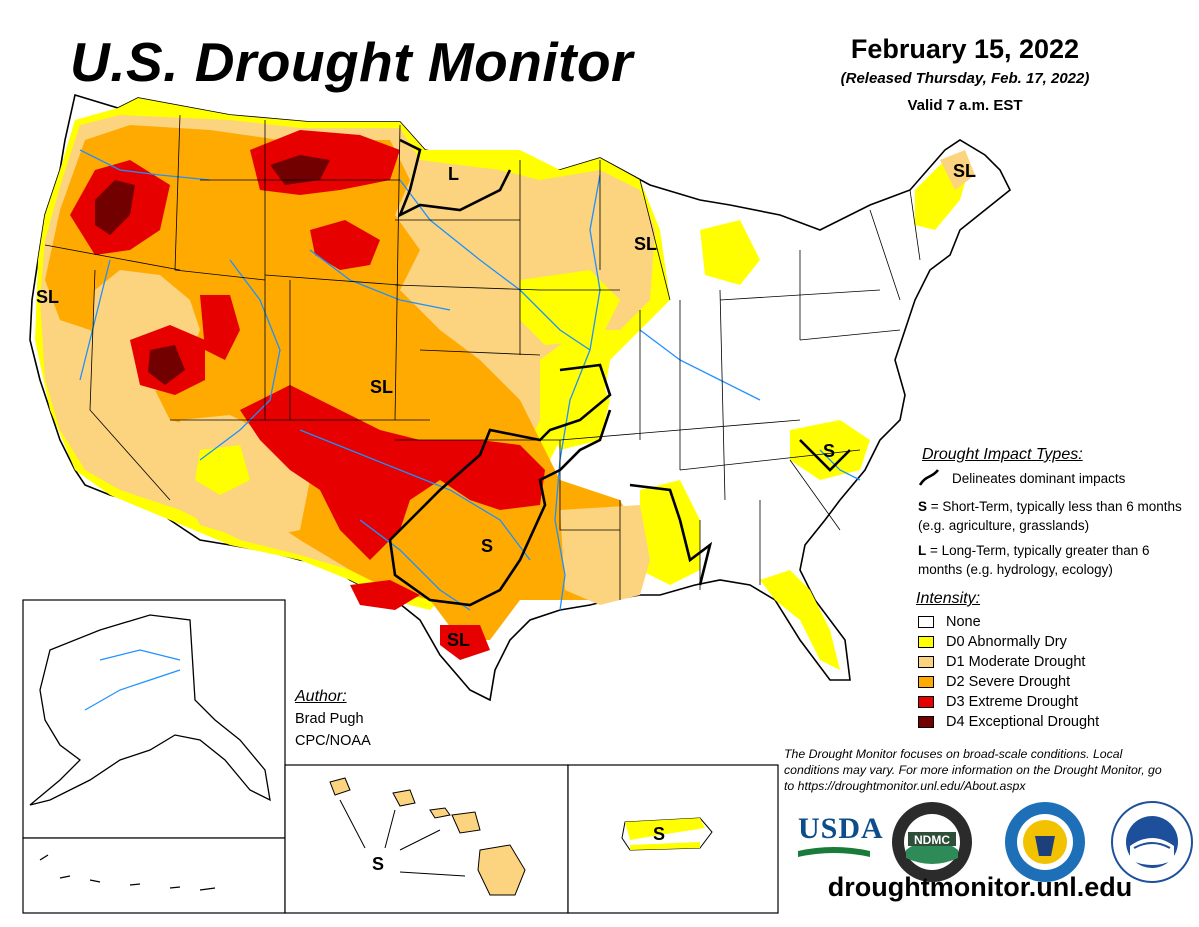  I want to click on d1-area-maine, so click(957, 170).